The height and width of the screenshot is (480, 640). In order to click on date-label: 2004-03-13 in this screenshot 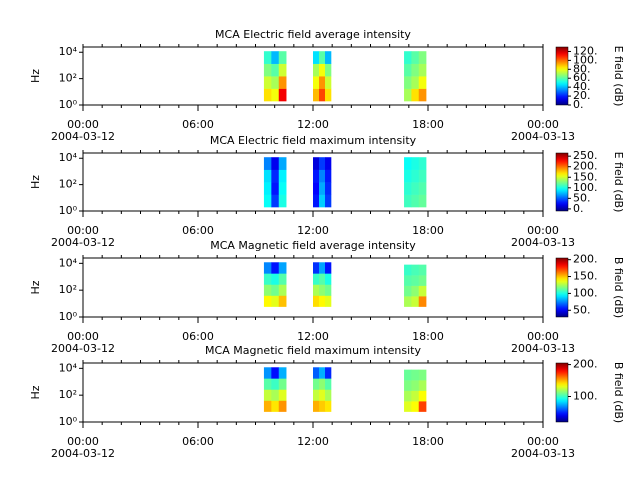, I will do `click(543, 348)`.